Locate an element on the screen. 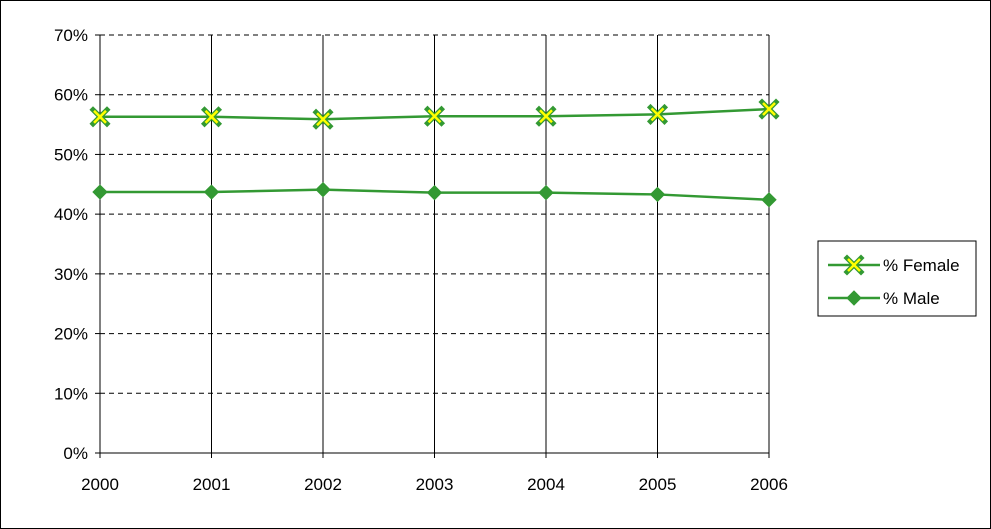 The width and height of the screenshot is (991, 529). series-female is located at coordinates (434, 114).